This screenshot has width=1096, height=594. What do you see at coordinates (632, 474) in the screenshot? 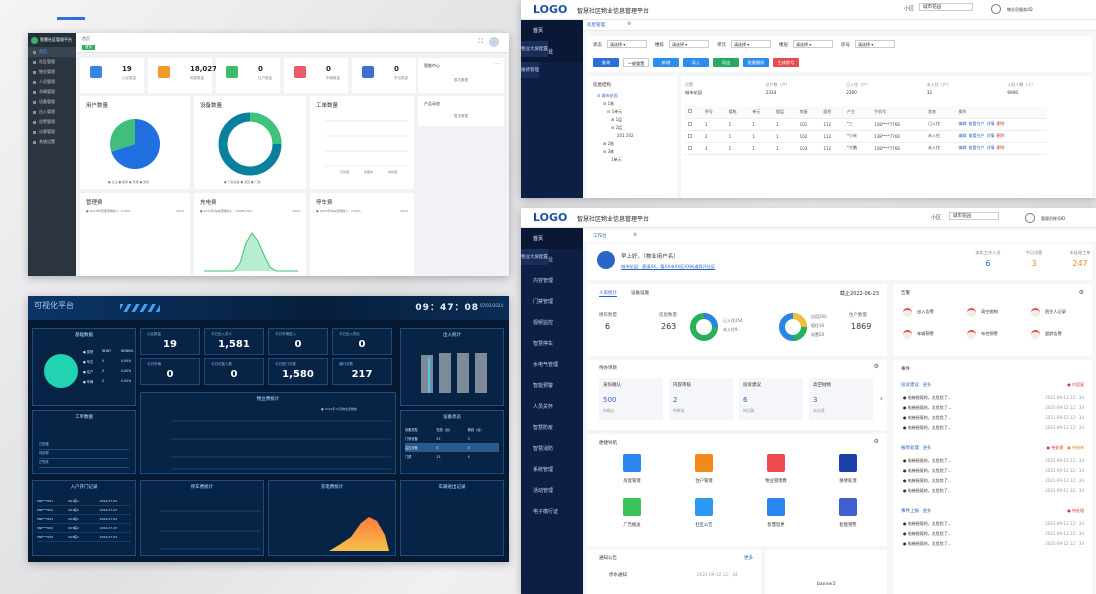
I see `quick-nav-item: 房屋管理` at bounding box center [632, 474].